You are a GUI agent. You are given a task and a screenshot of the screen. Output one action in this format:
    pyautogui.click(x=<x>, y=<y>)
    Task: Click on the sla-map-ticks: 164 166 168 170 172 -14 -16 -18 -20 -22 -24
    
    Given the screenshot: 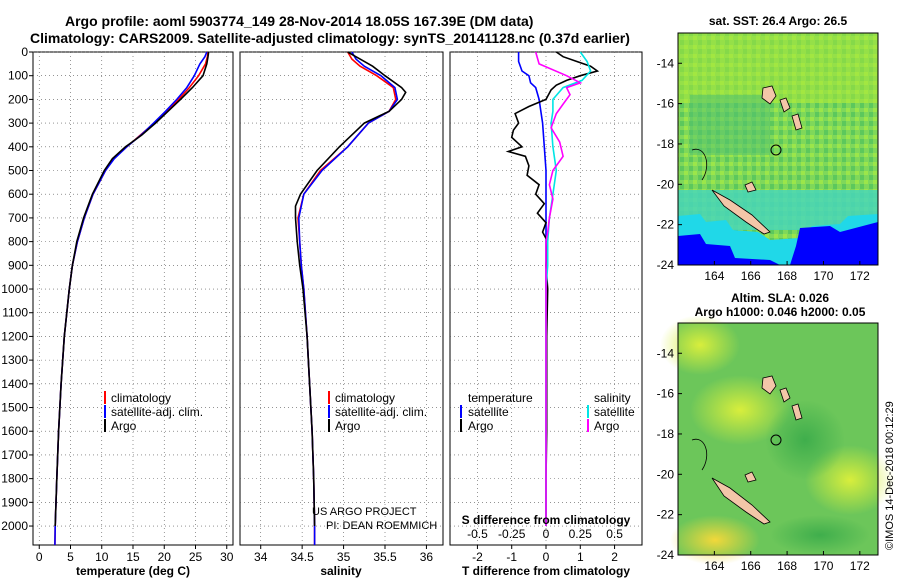 What is the action you would take?
    pyautogui.click(x=763, y=459)
    